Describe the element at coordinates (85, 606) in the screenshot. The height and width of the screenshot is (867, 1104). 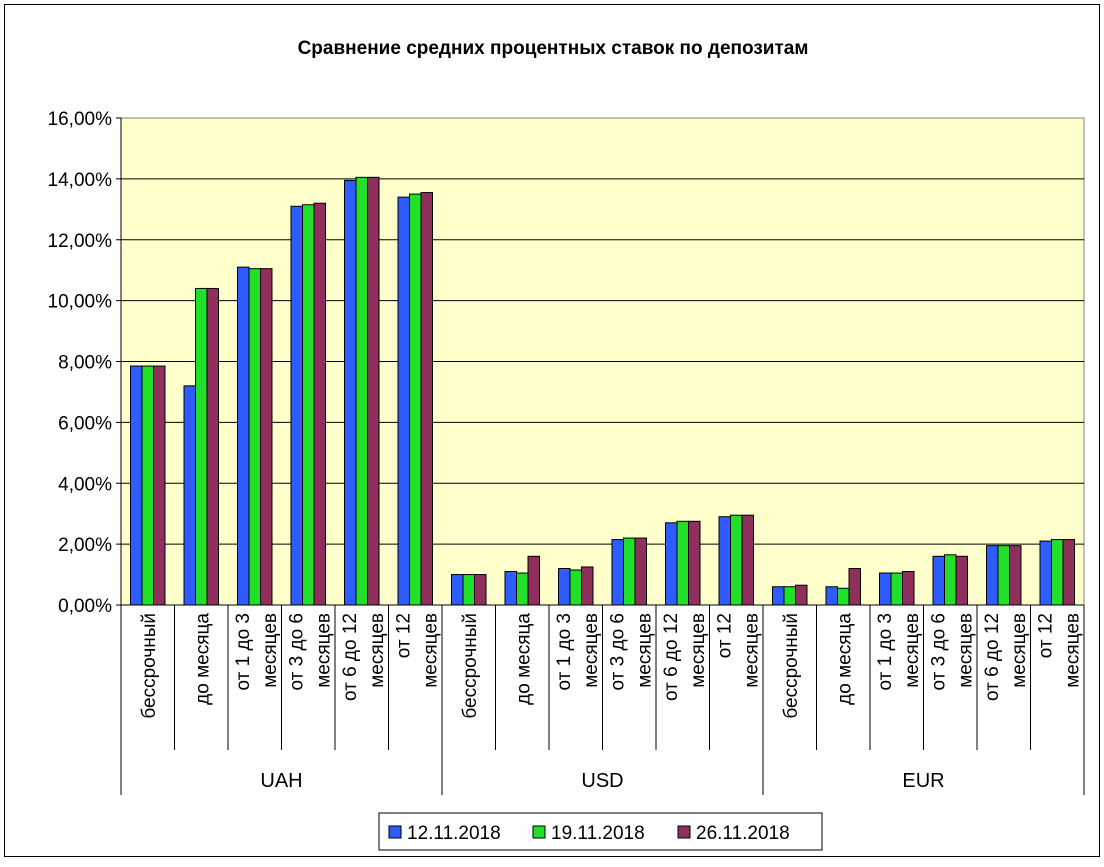
I see `y-tick-label: 0,00%` at that location.